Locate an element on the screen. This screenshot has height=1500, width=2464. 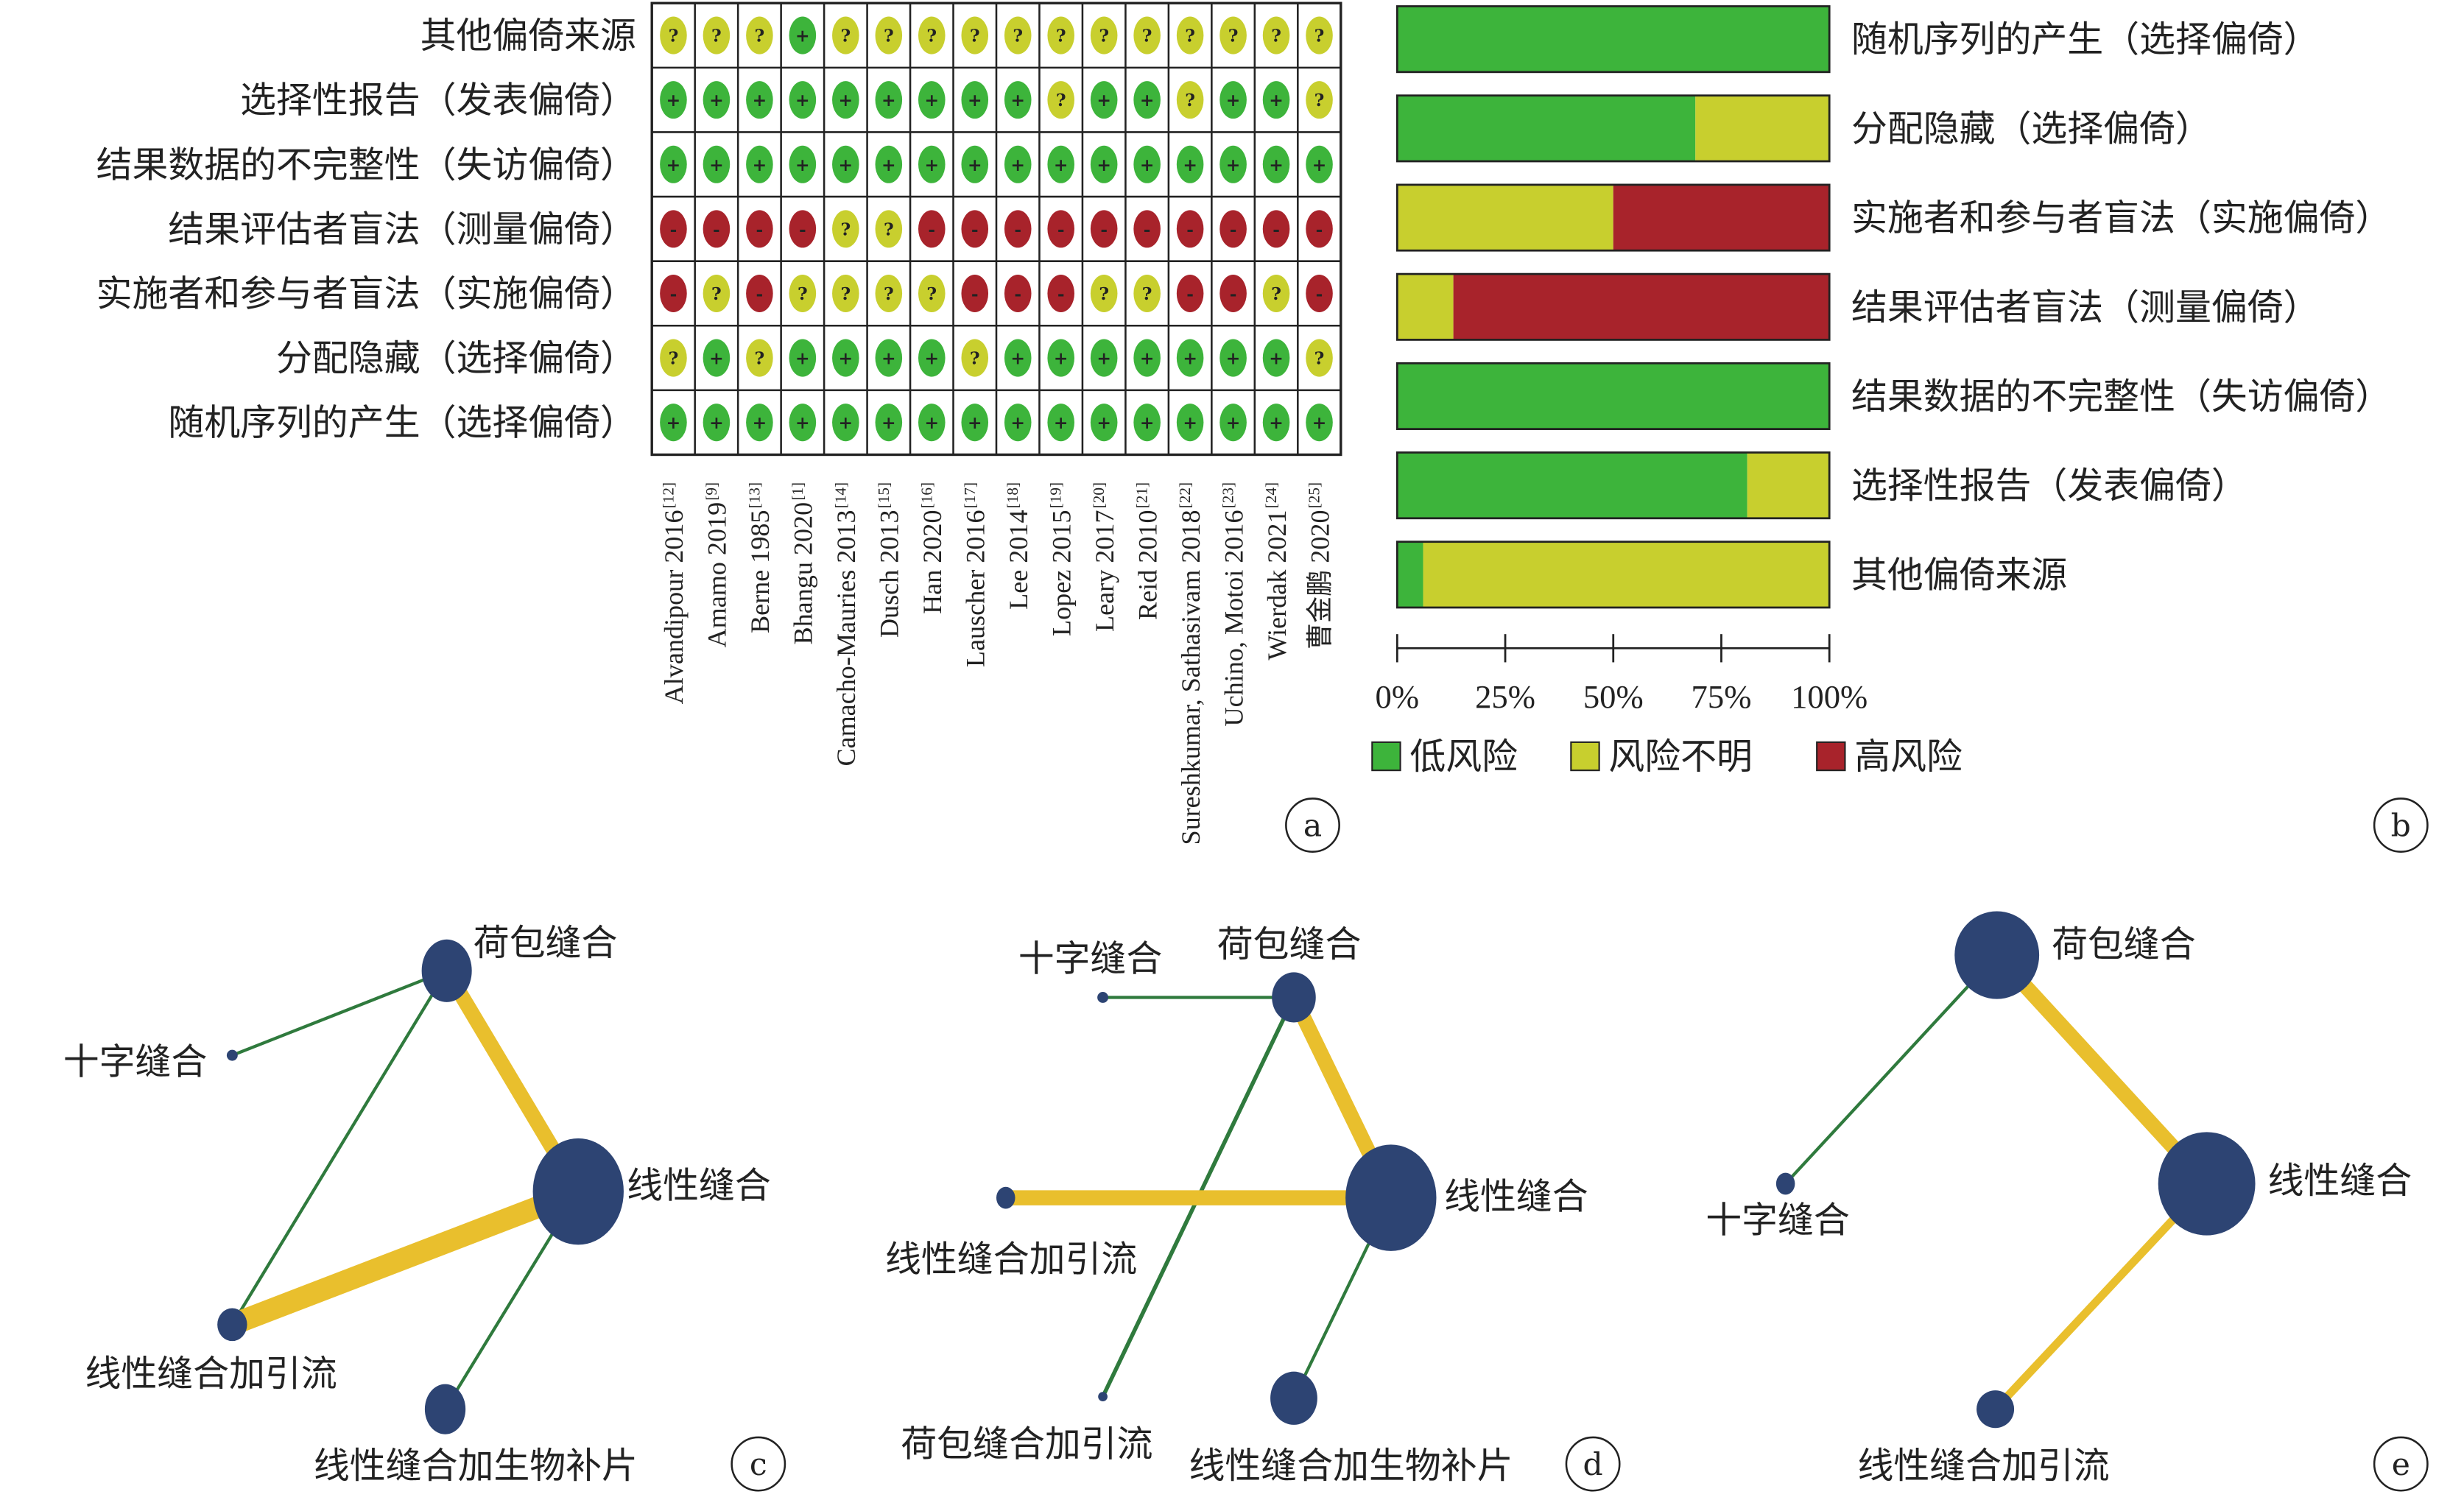
svg-text: b is located at coordinates (2401, 826).